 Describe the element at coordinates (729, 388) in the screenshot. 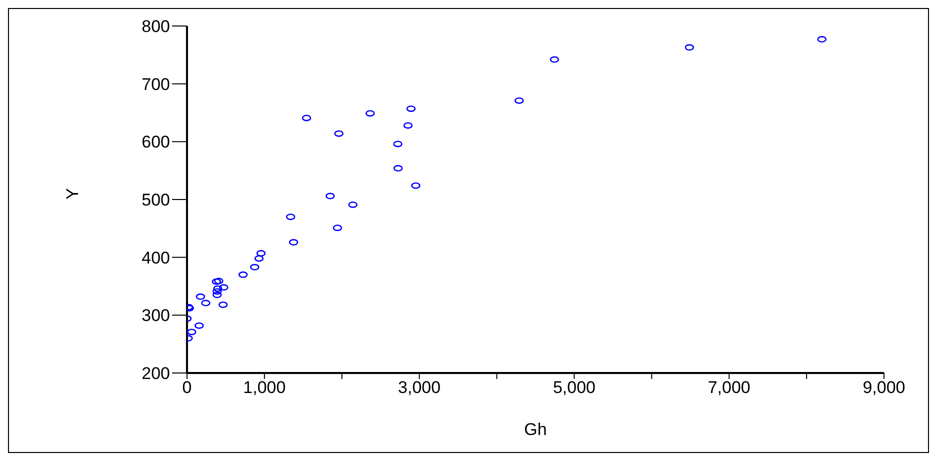

I see `x-tick-label: 7,000` at that location.